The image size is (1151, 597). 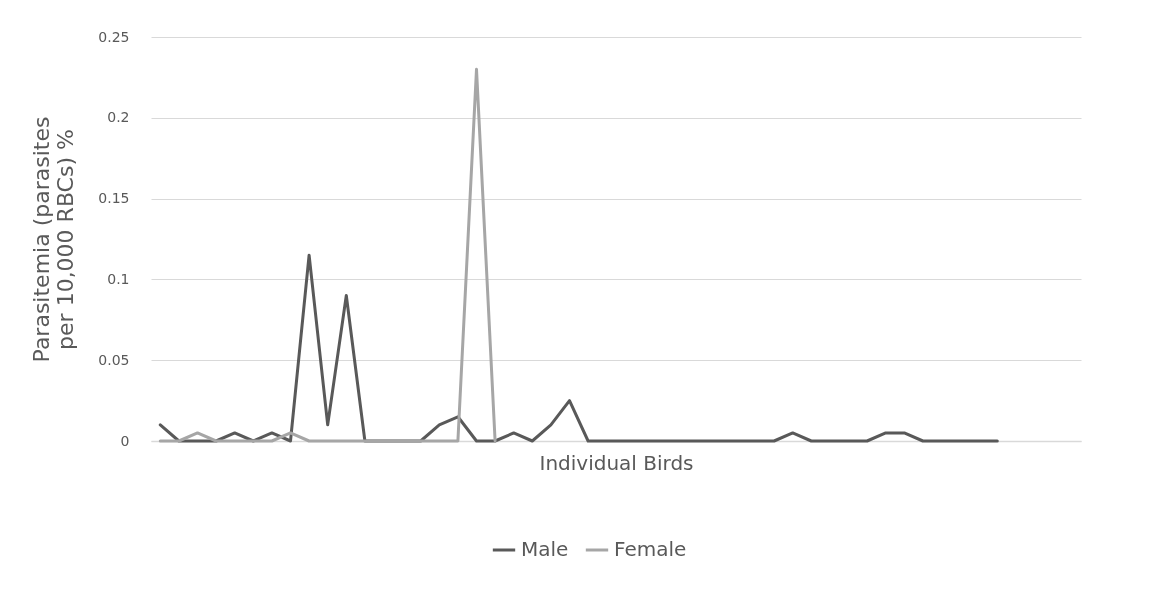 What do you see at coordinates (545, 549) in the screenshot?
I see `legend-label: Male` at bounding box center [545, 549].